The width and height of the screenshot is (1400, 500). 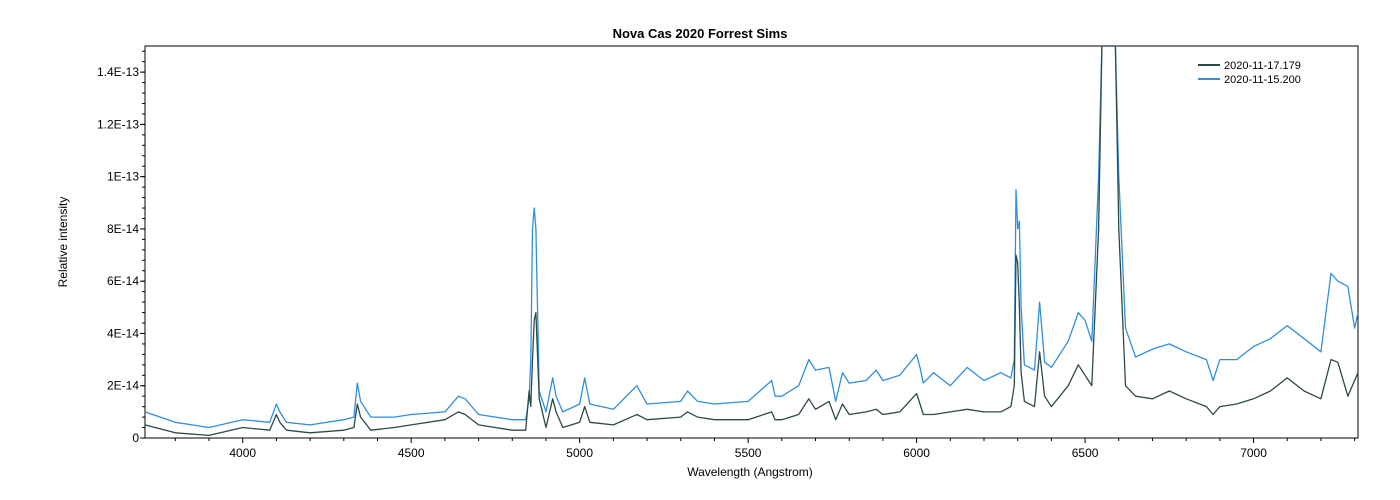 I want to click on x-tick-label: 5500, so click(x=748, y=453).